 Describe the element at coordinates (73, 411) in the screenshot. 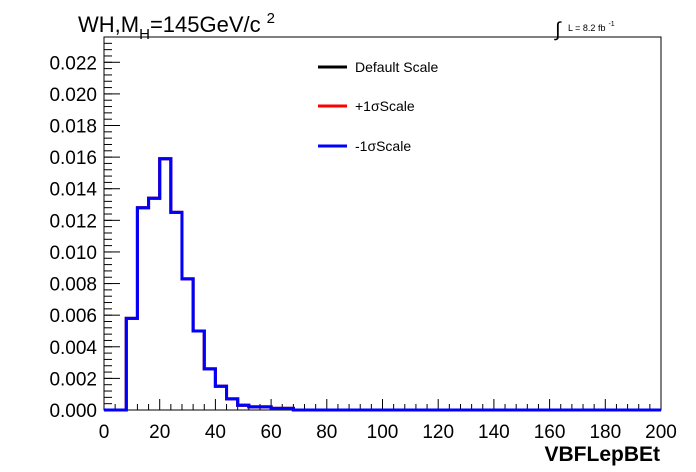

I see `y-tick-label: 0.000` at that location.